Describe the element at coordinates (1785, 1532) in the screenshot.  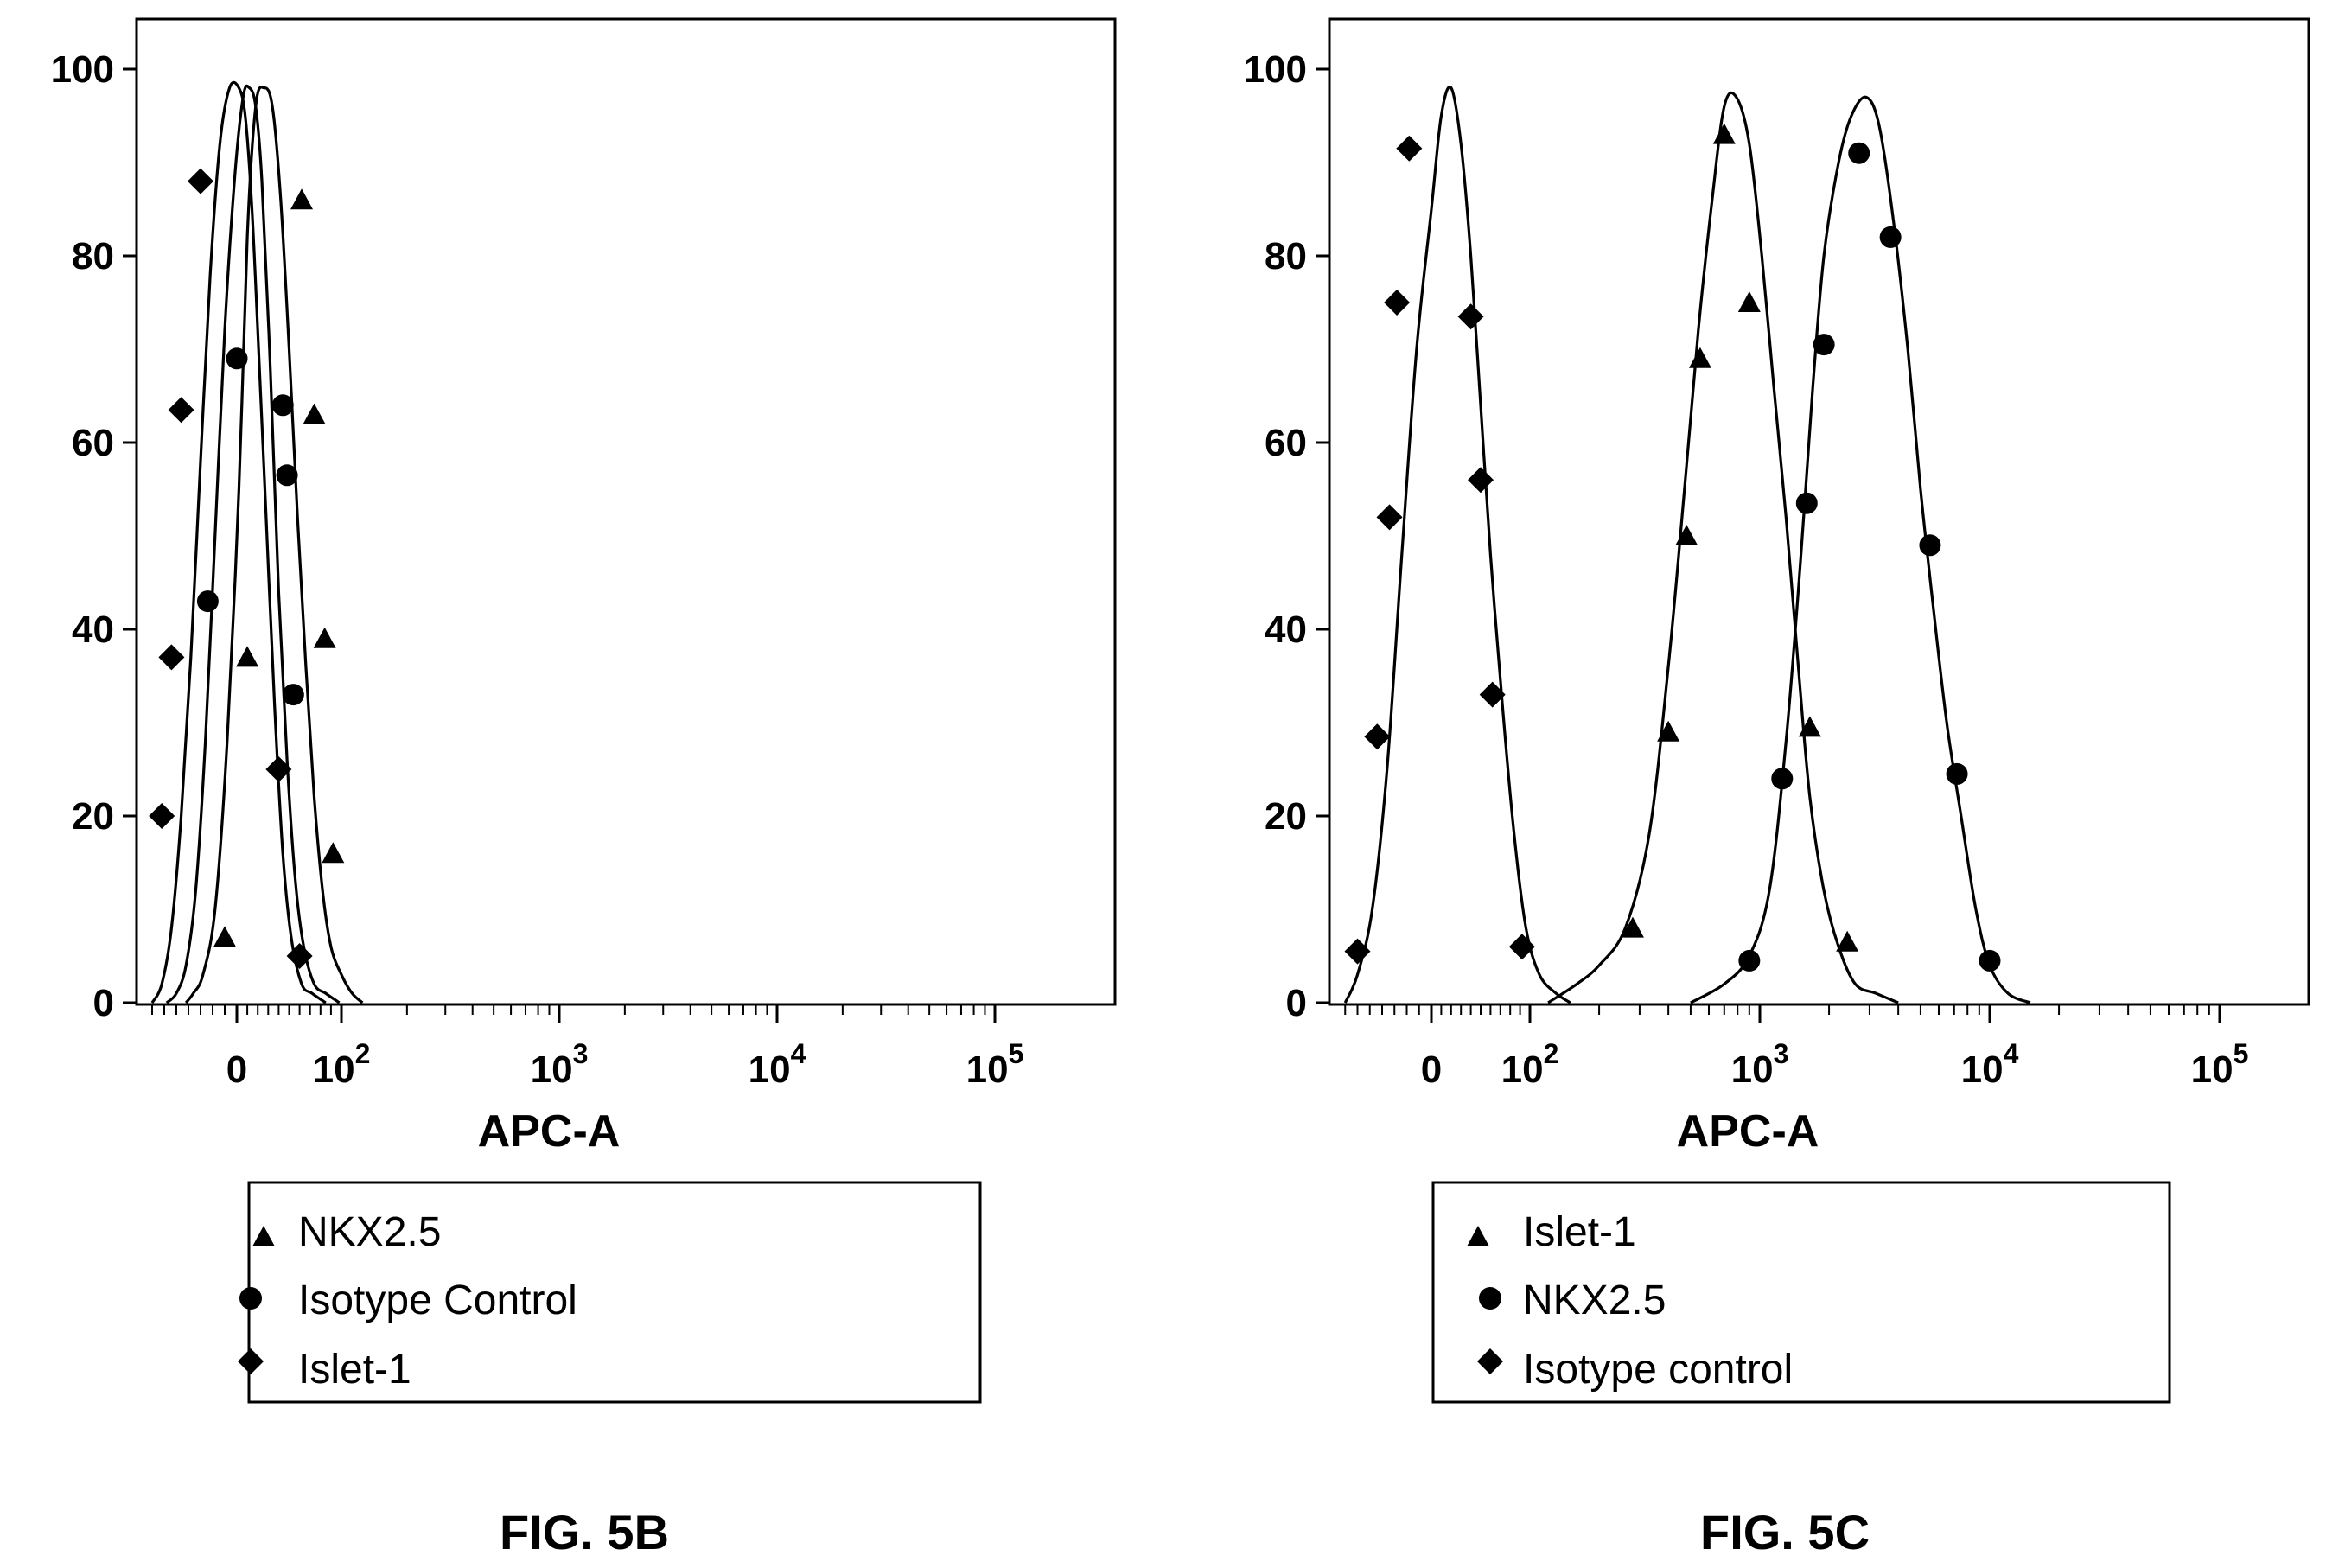
I see `figure-caption: FIG. 5C` at that location.